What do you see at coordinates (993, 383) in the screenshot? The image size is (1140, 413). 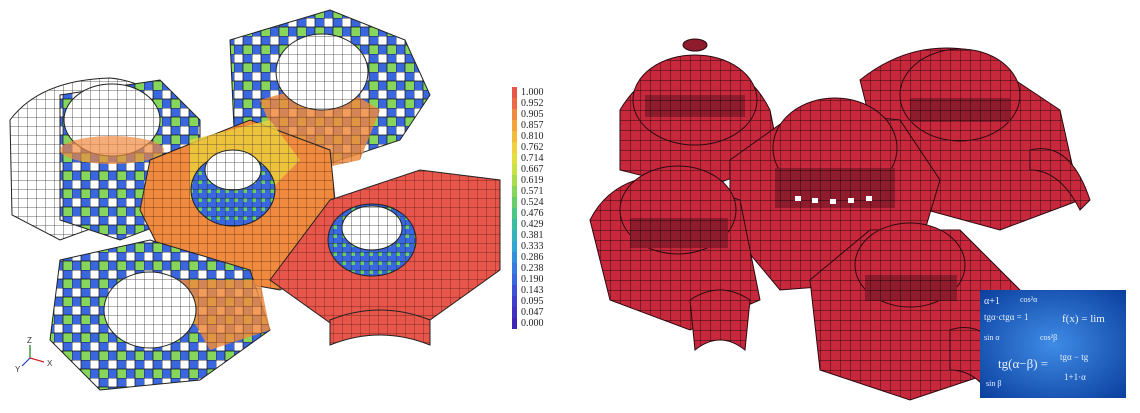 I see `math-formula-text: sin β` at bounding box center [993, 383].